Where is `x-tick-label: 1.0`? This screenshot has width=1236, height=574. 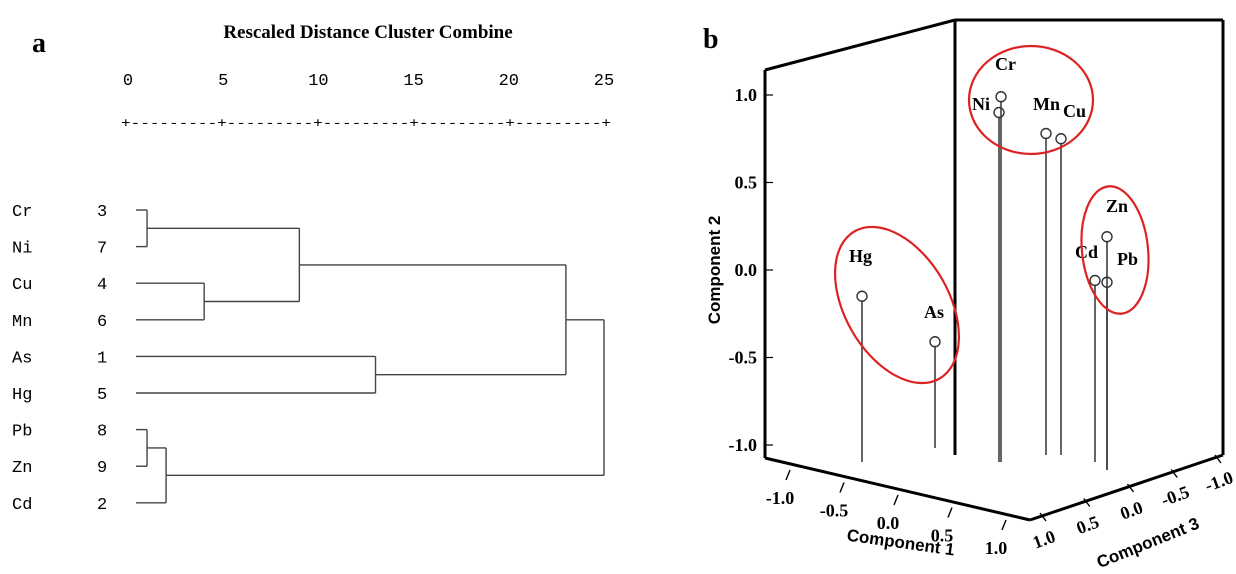 x-tick-label: 1.0 is located at coordinates (996, 548).